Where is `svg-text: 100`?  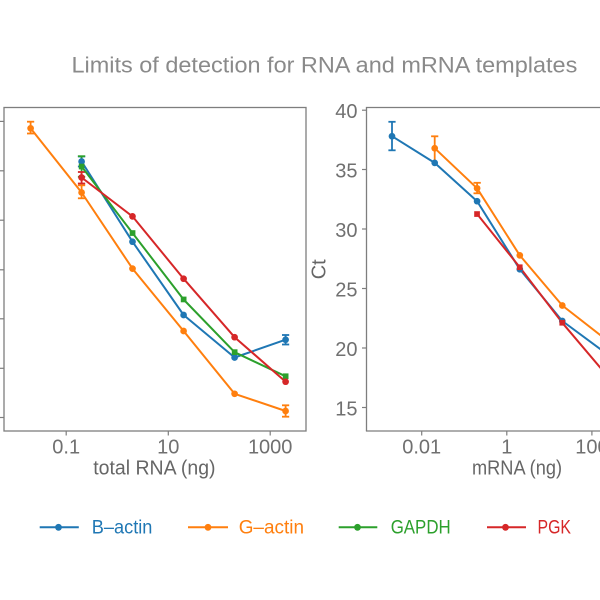
svg-text: 100 is located at coordinates (587, 448).